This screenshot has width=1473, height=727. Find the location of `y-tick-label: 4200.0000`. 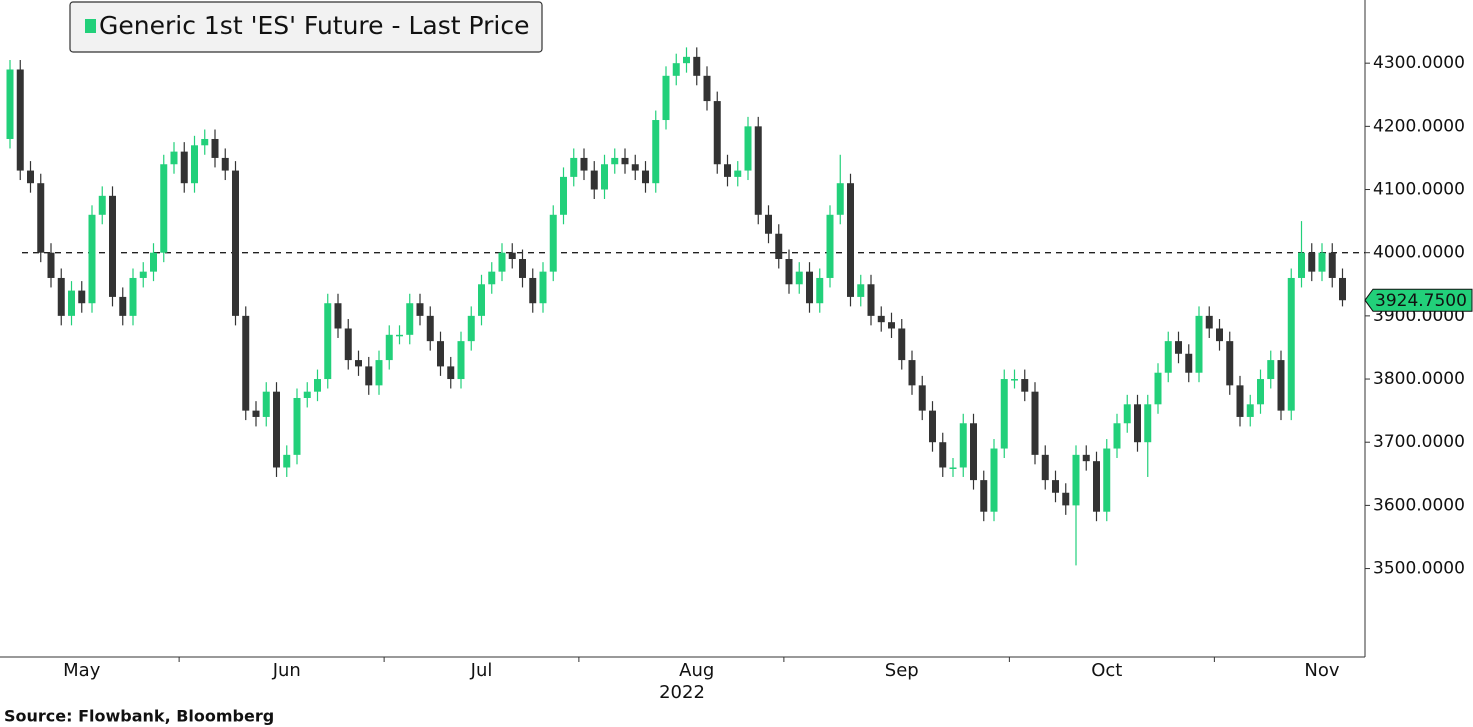

y-tick-label: 4200.0000 is located at coordinates (1419, 126).